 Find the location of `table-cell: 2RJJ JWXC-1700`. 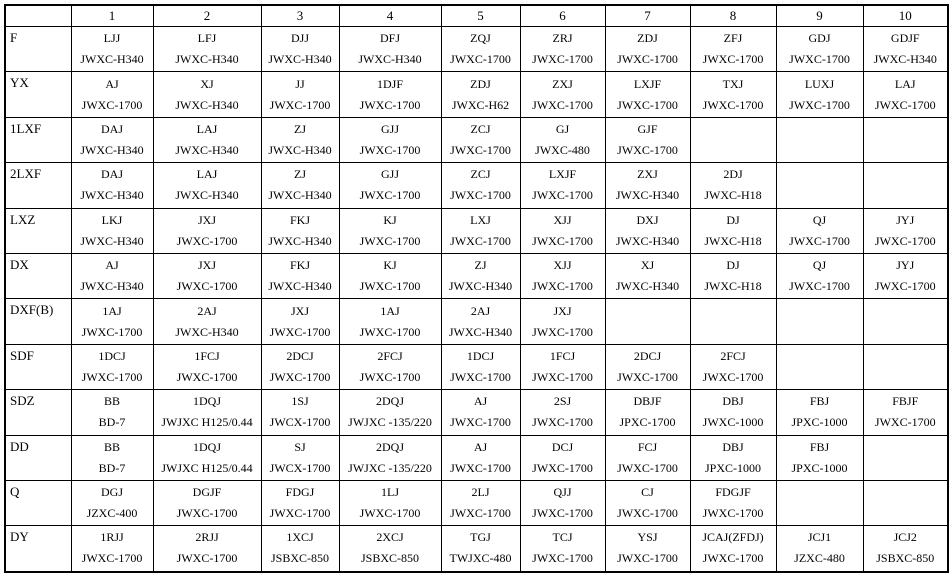

table-cell: 2RJJ JWXC-1700 is located at coordinates (207, 549).